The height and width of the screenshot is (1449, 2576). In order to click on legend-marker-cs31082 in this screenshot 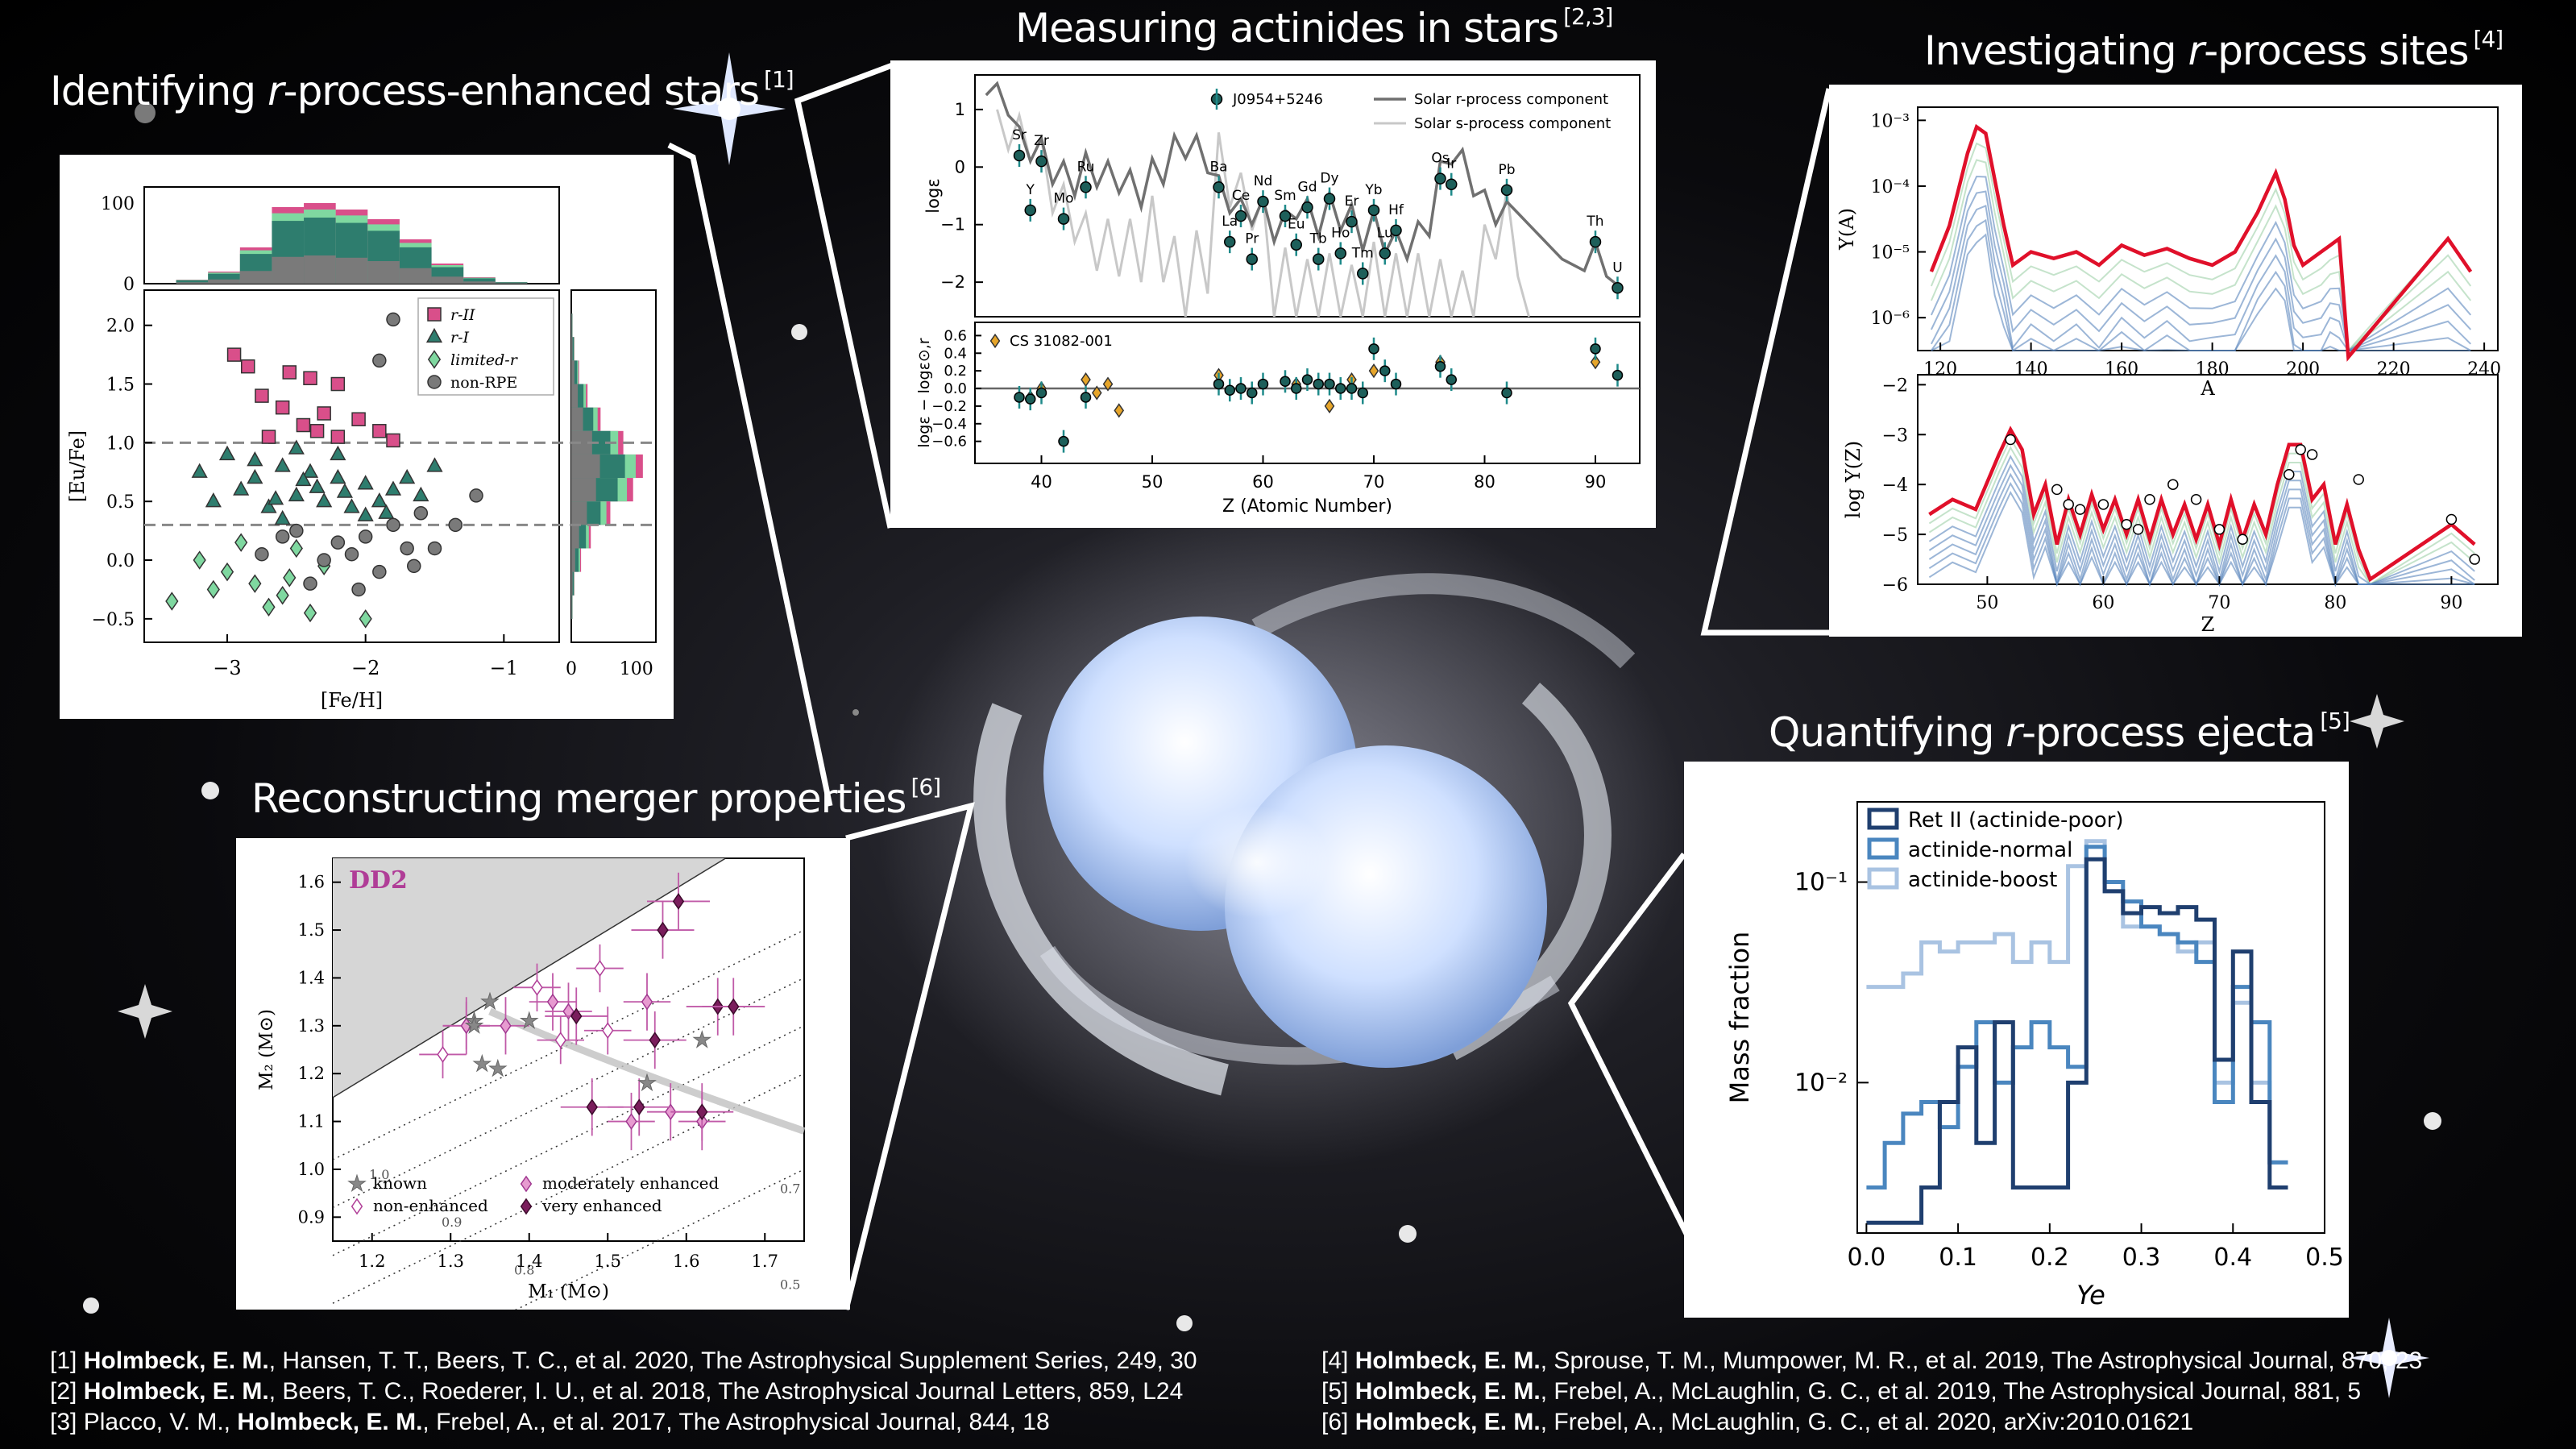, I will do `click(995, 341)`.